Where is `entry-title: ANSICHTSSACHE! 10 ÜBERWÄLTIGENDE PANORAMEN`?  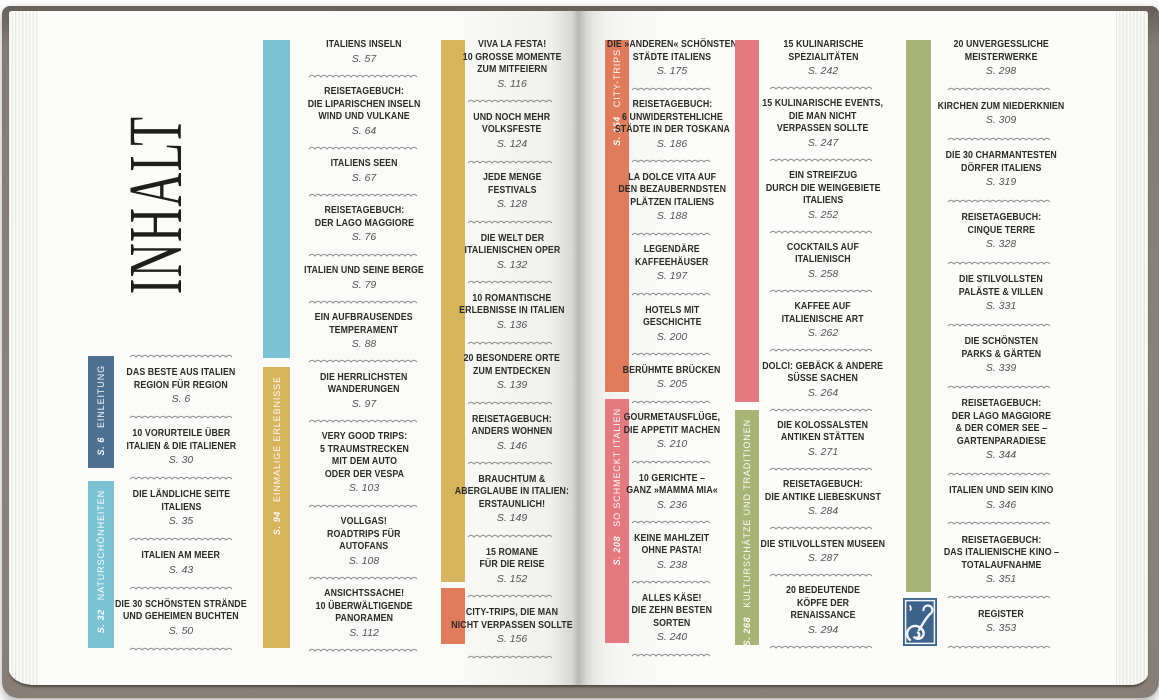 entry-title: ANSICHTSSACHE! 10 ÜBERWÄLTIGENDE PANORAMEN is located at coordinates (364, 606).